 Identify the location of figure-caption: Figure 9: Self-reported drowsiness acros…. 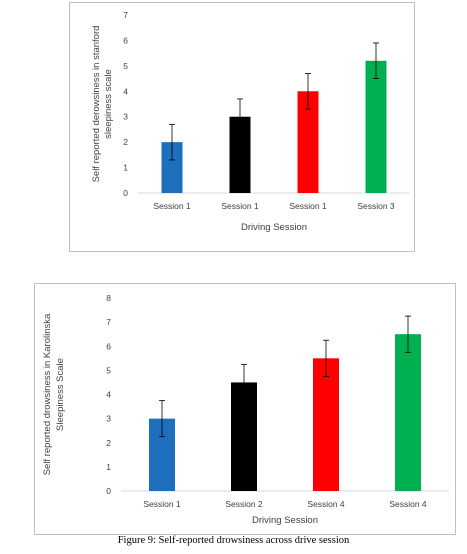
(233, 540).